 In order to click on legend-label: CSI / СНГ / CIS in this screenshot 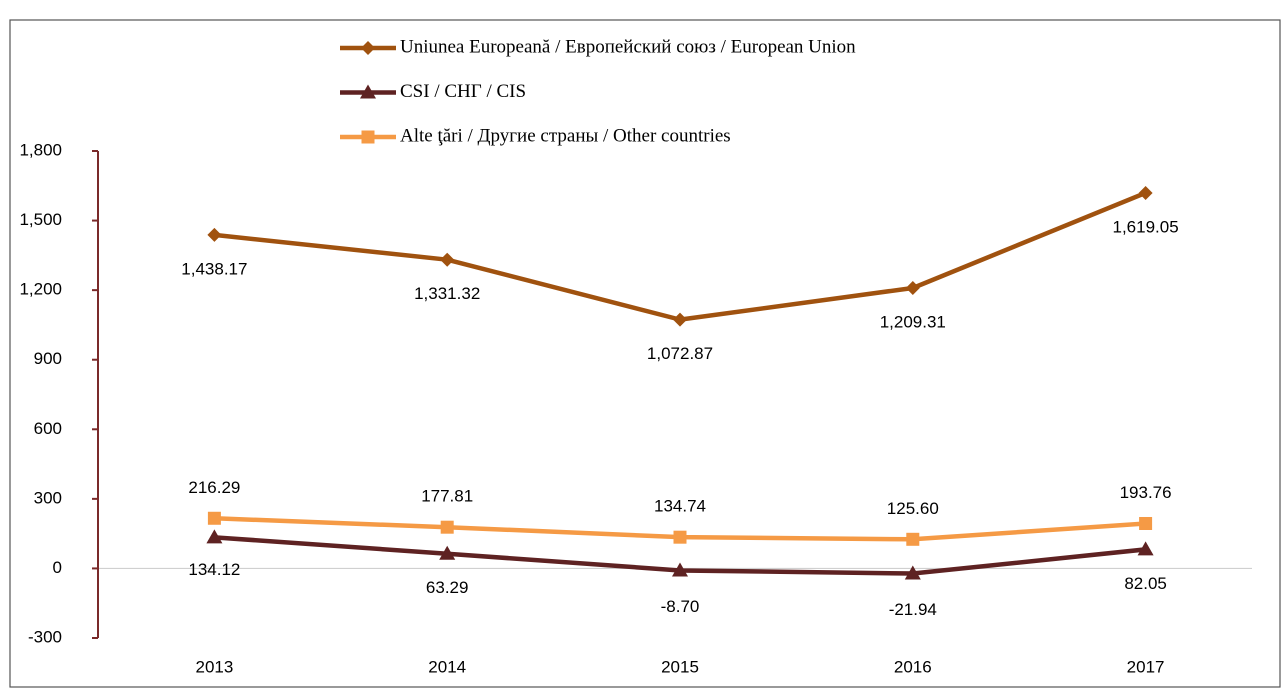, I will do `click(463, 91)`.